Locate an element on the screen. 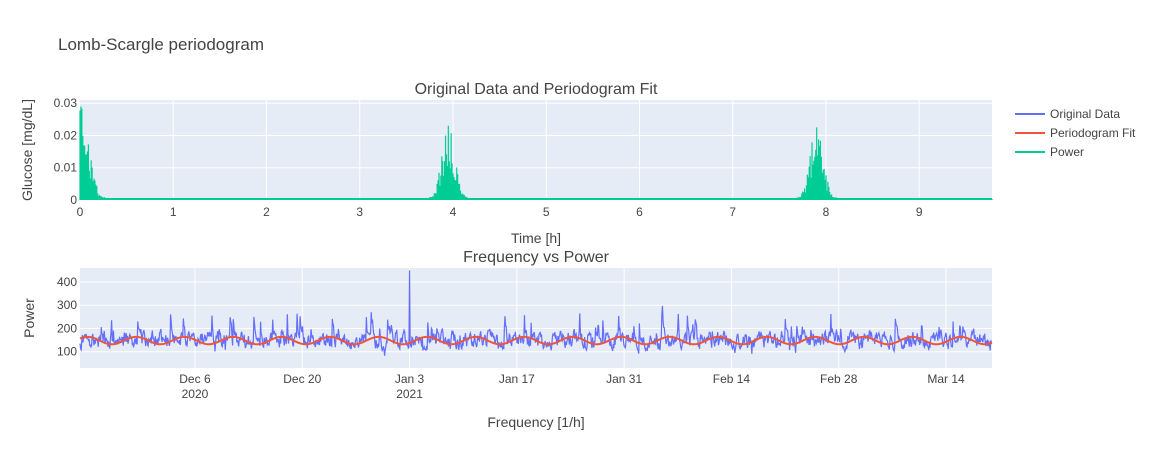  top-x-tick-label: 4 is located at coordinates (453, 212).